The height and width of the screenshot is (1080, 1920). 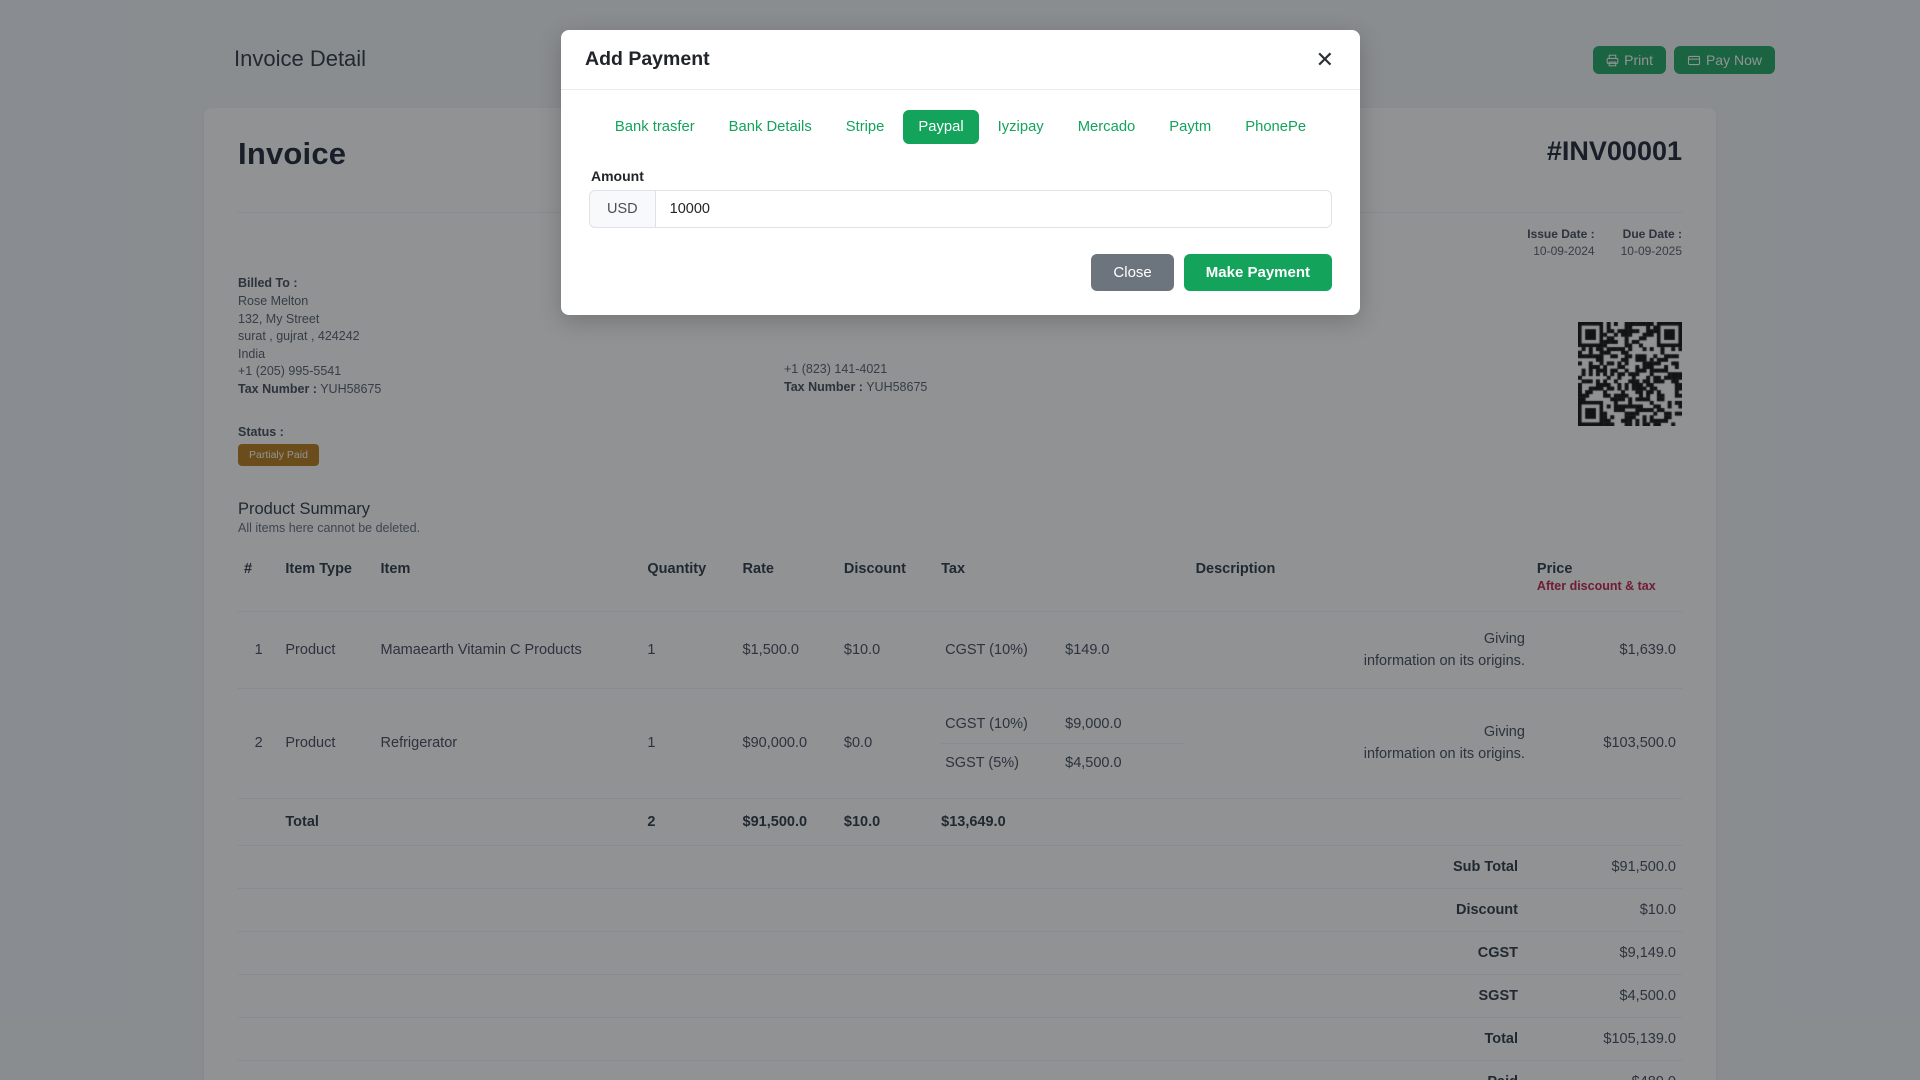 I want to click on close-button: Close, so click(x=1132, y=272).